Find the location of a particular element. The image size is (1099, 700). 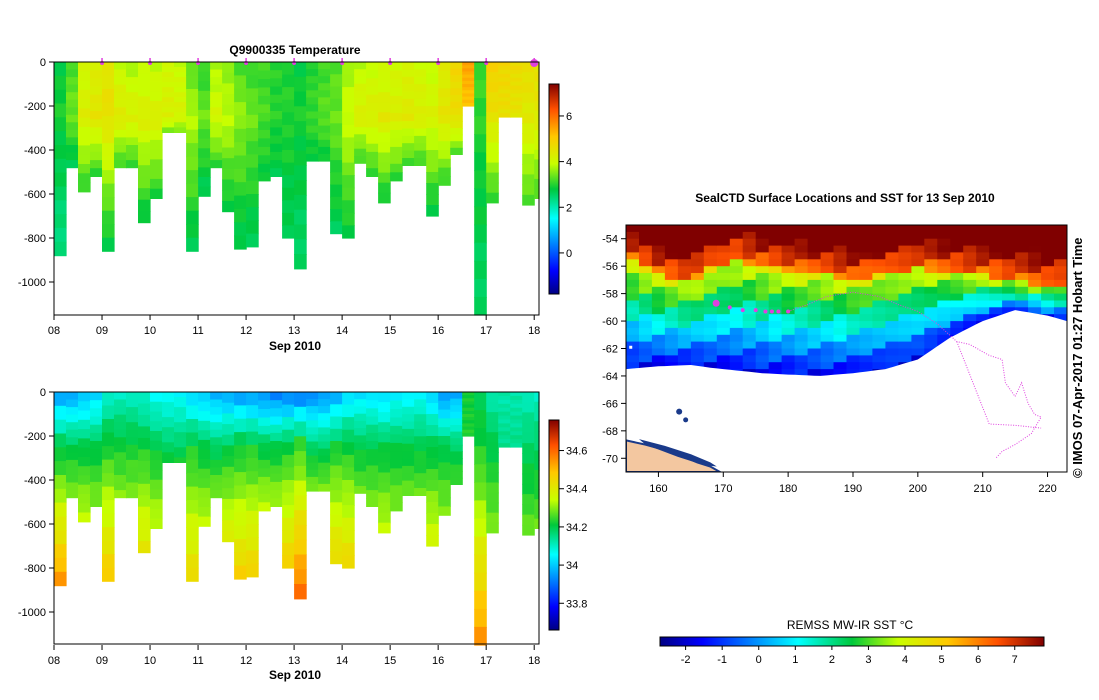

y-tick-label: -1000 is located at coordinates (32, 283).